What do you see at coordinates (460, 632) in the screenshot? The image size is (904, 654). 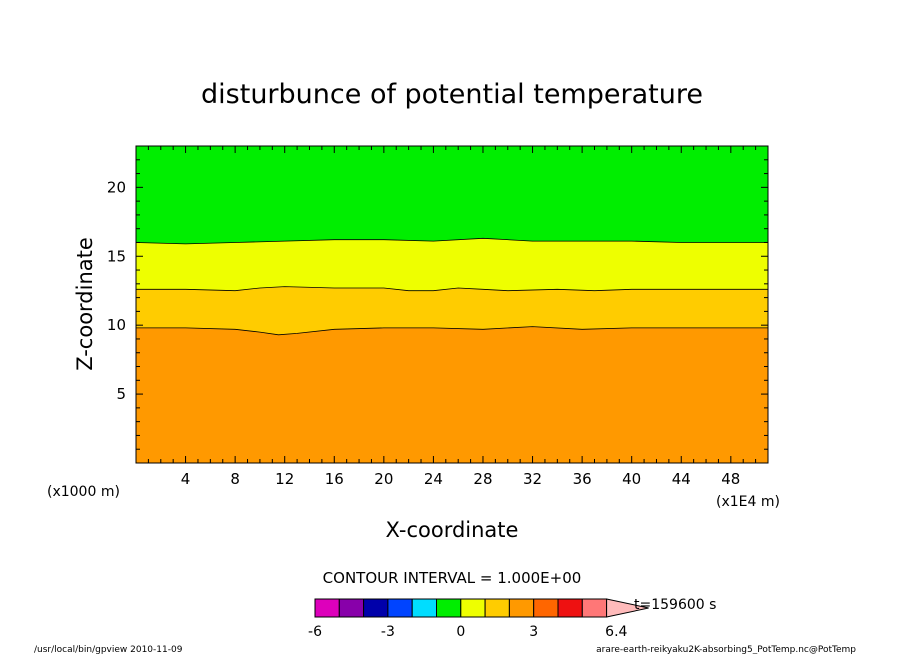 I see `colorbar-tick-label: 0` at bounding box center [460, 632].